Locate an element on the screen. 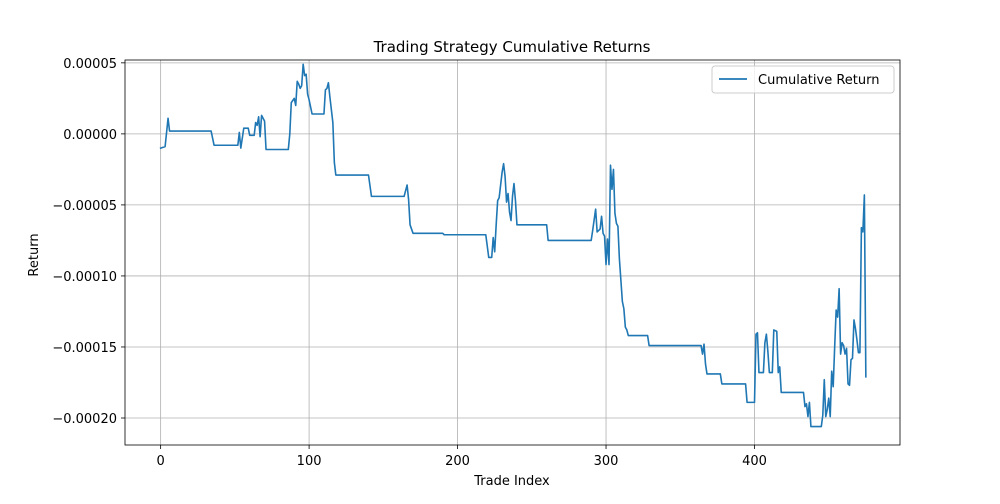 The width and height of the screenshot is (1000, 504). legend-box is located at coordinates (803, 79).